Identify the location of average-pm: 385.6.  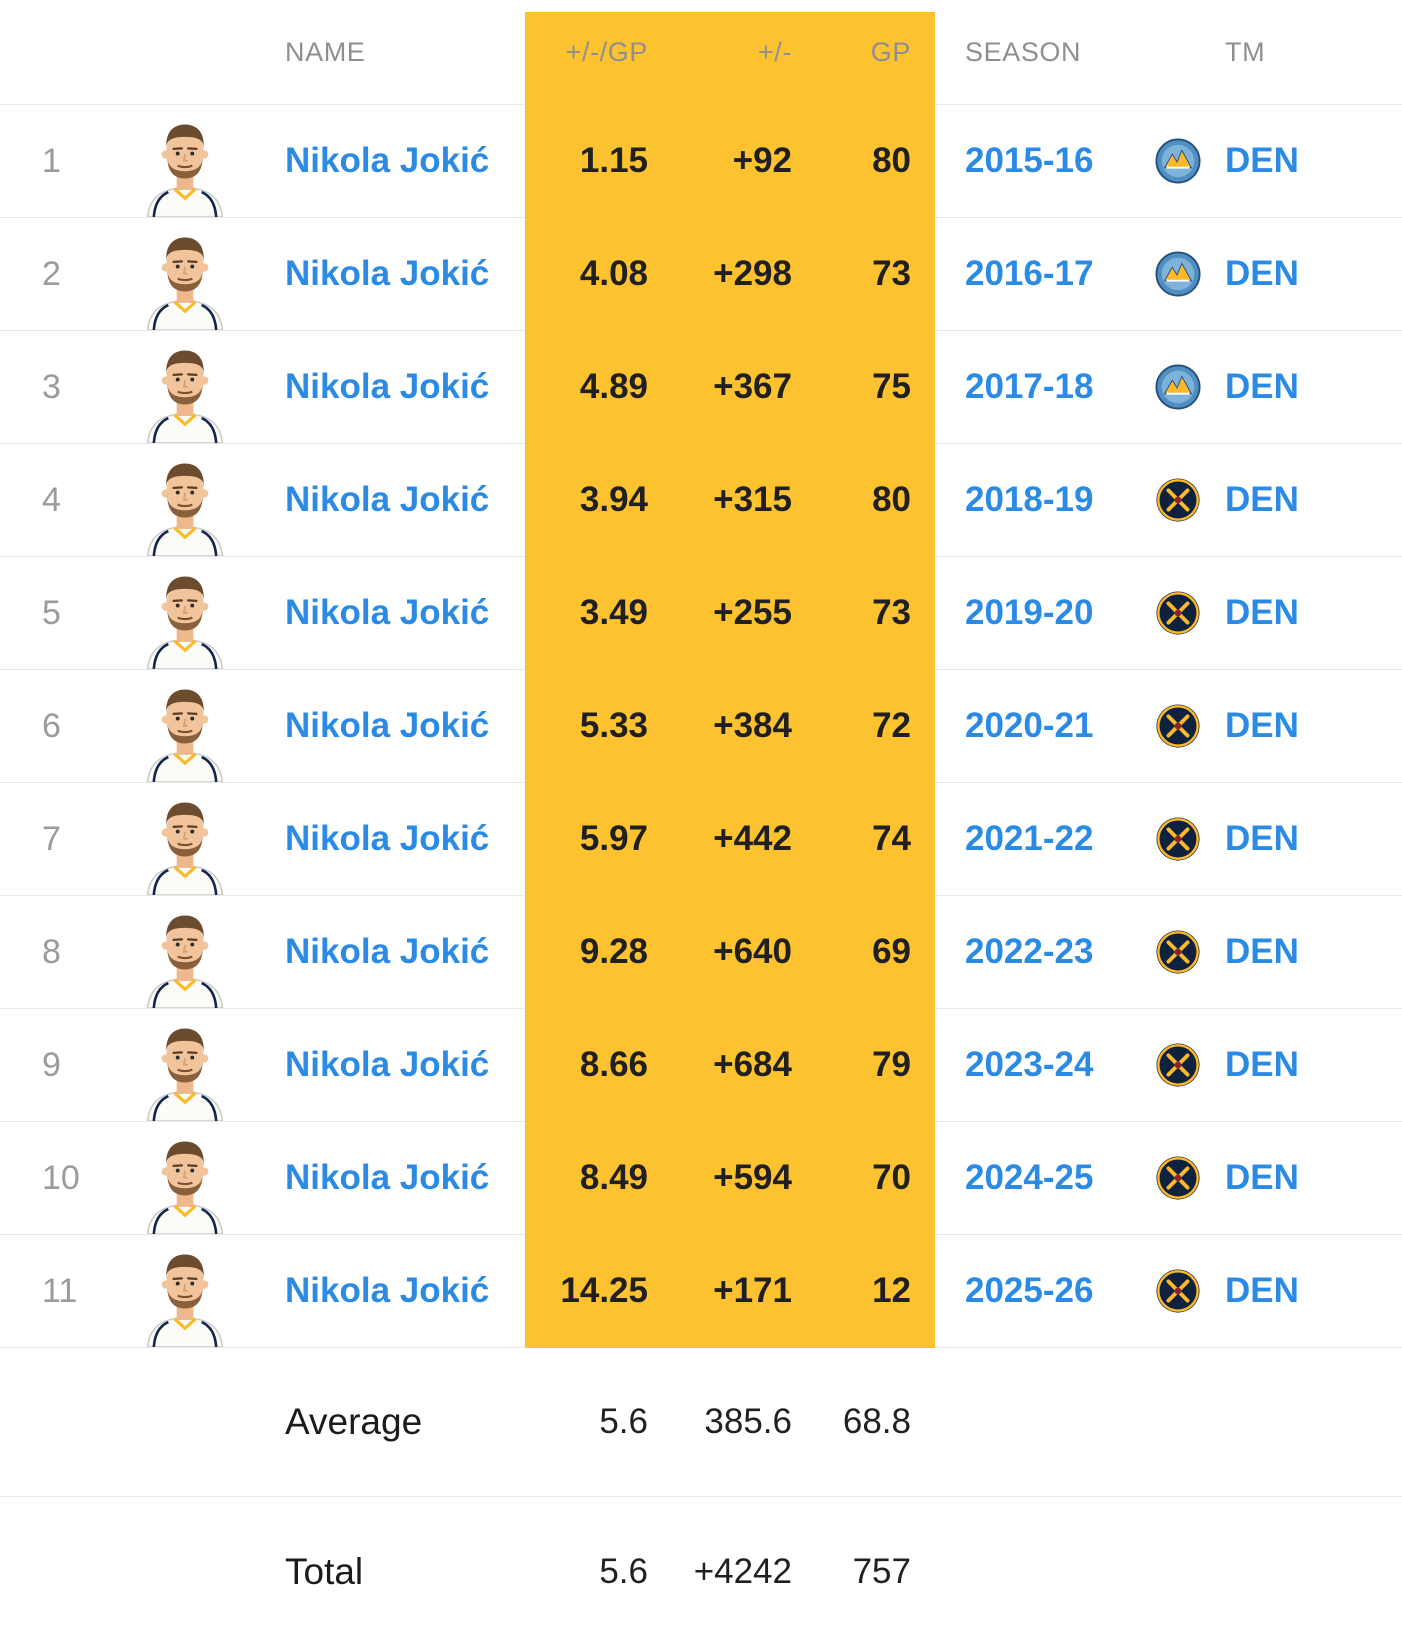
(748, 1421).